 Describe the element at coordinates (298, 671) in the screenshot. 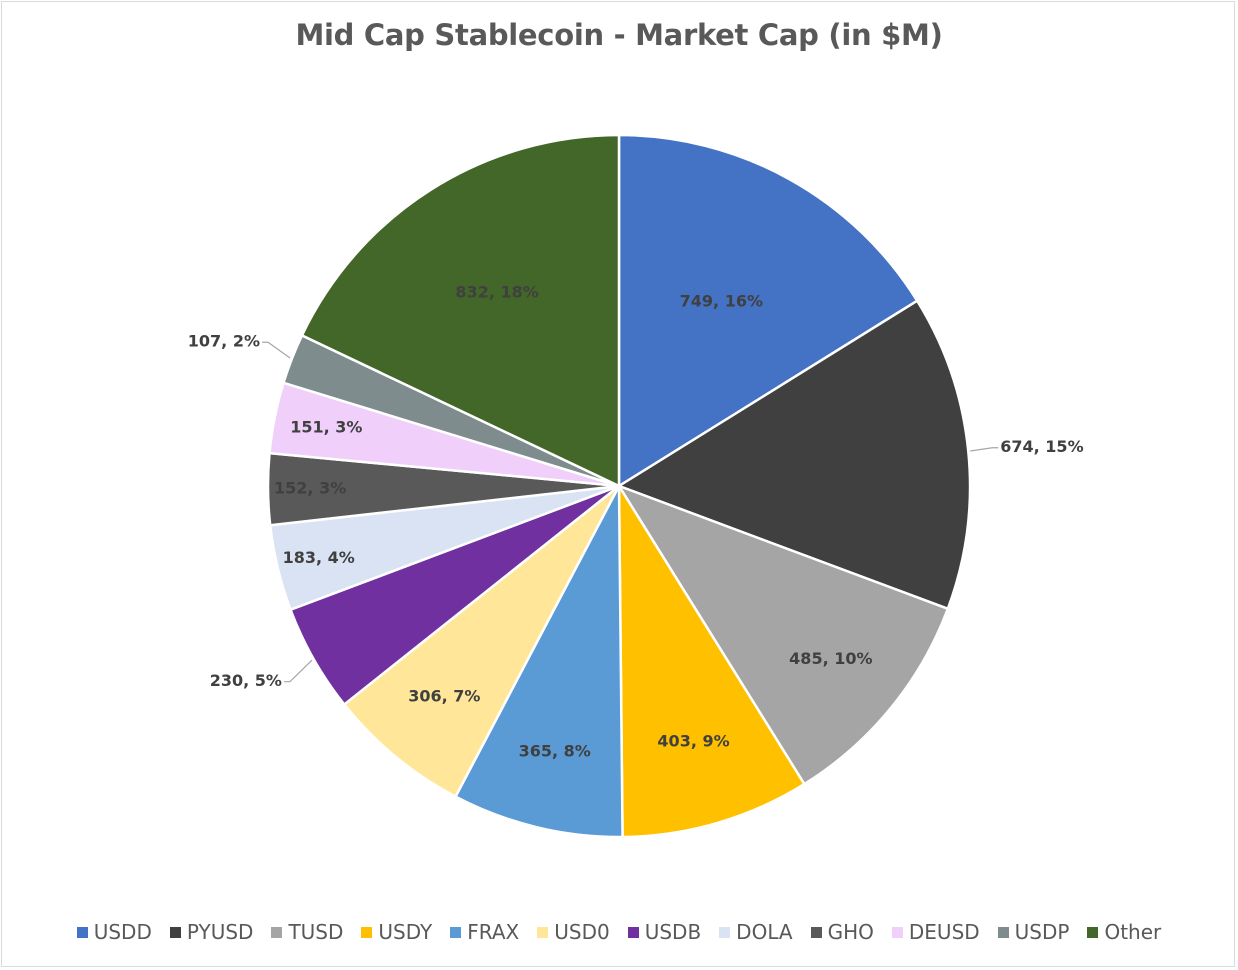

I see `leader-line-usdb` at that location.